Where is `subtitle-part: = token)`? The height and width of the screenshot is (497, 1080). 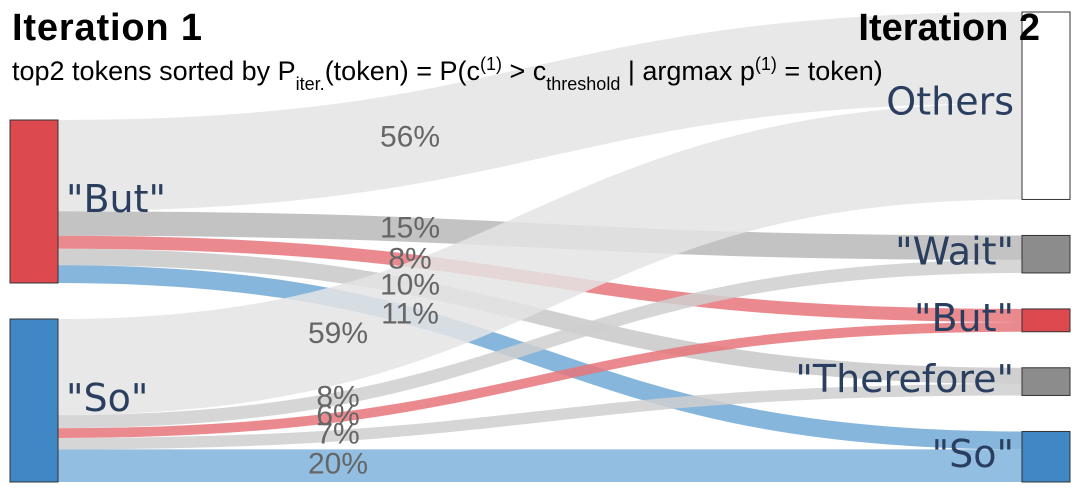
subtitle-part: = token) is located at coordinates (830, 71).